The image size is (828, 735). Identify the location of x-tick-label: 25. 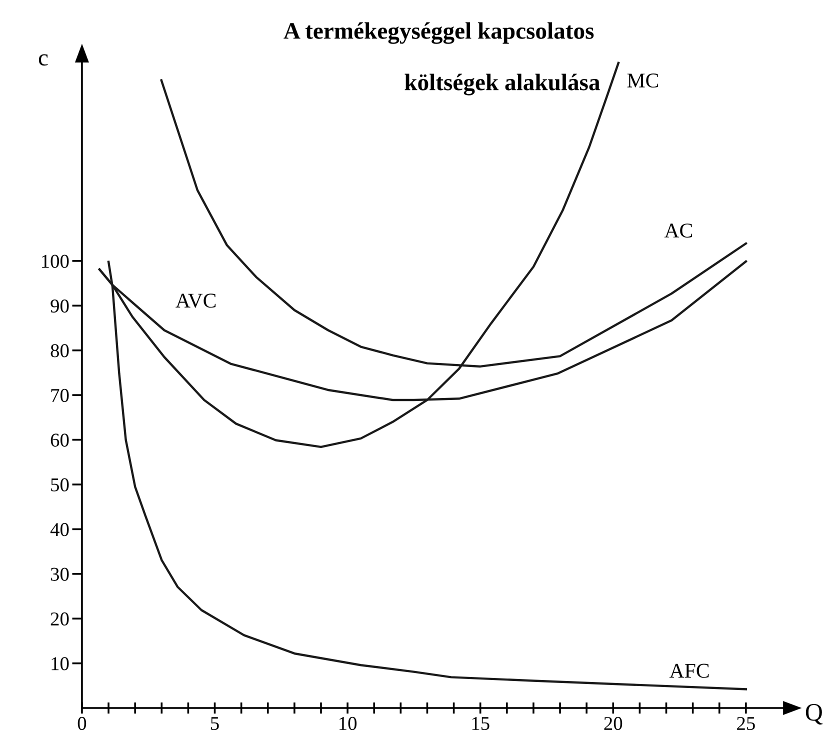
(746, 723).